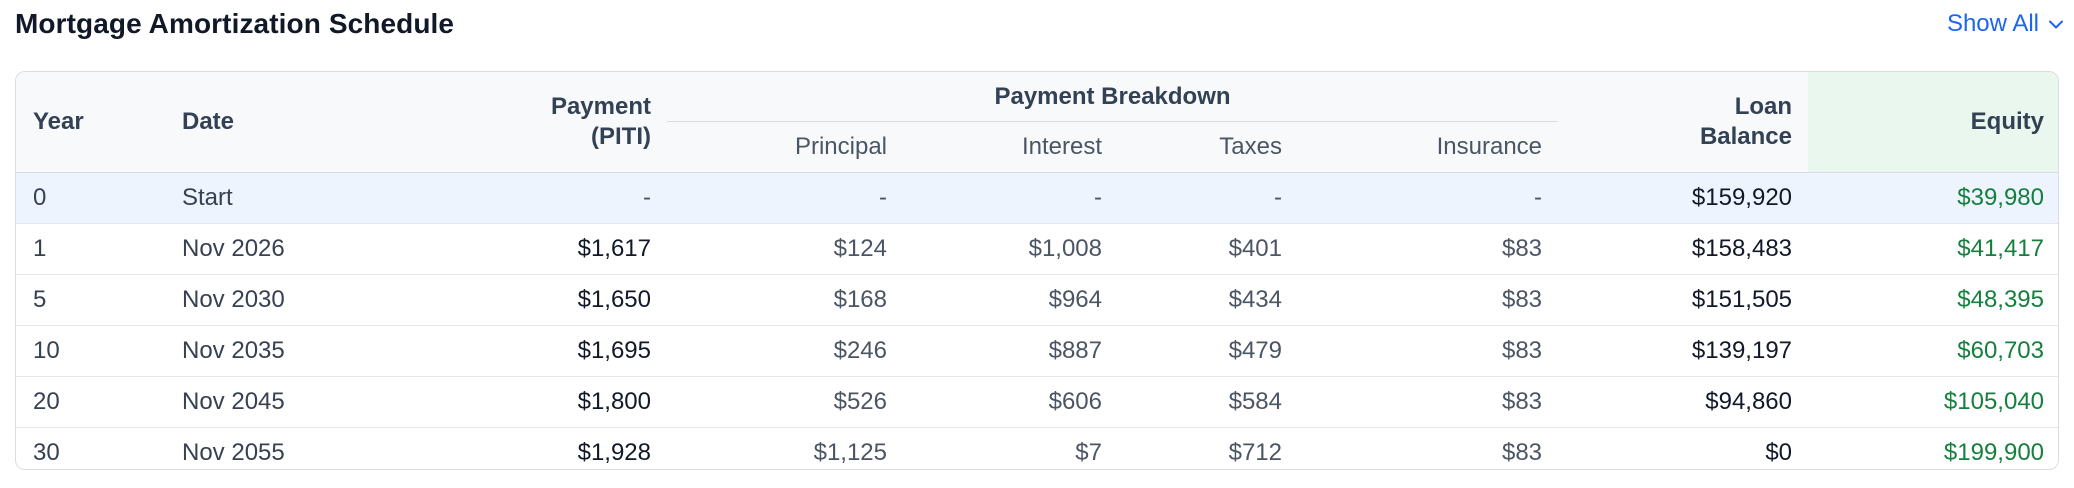  What do you see at coordinates (1933, 300) in the screenshot?
I see `cell-equity: $48,395` at bounding box center [1933, 300].